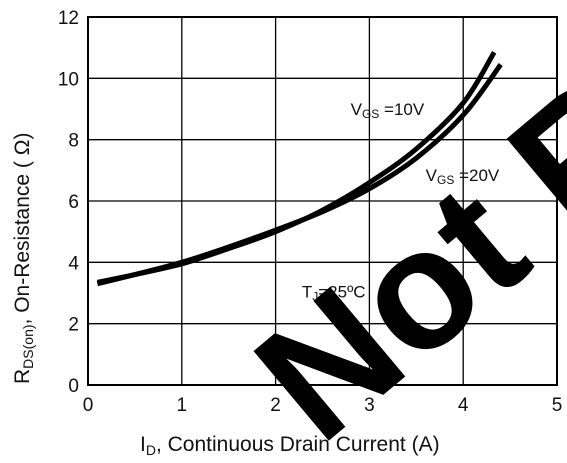 The width and height of the screenshot is (567, 463). Describe the element at coordinates (557, 405) in the screenshot. I see `x-tick-label: 5` at that location.